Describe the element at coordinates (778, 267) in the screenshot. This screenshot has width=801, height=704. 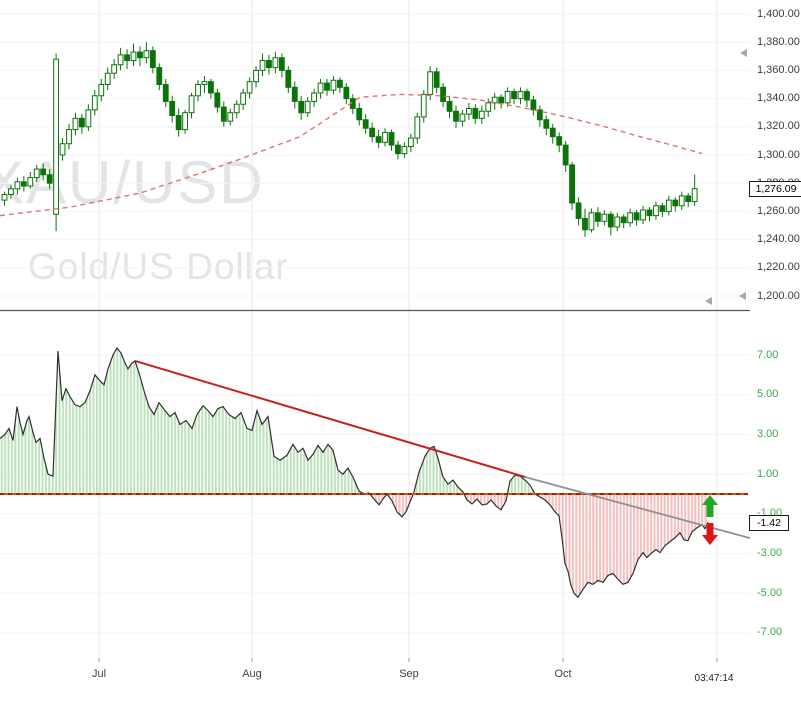
I see `price-axis-label: 1,220.00` at that location.